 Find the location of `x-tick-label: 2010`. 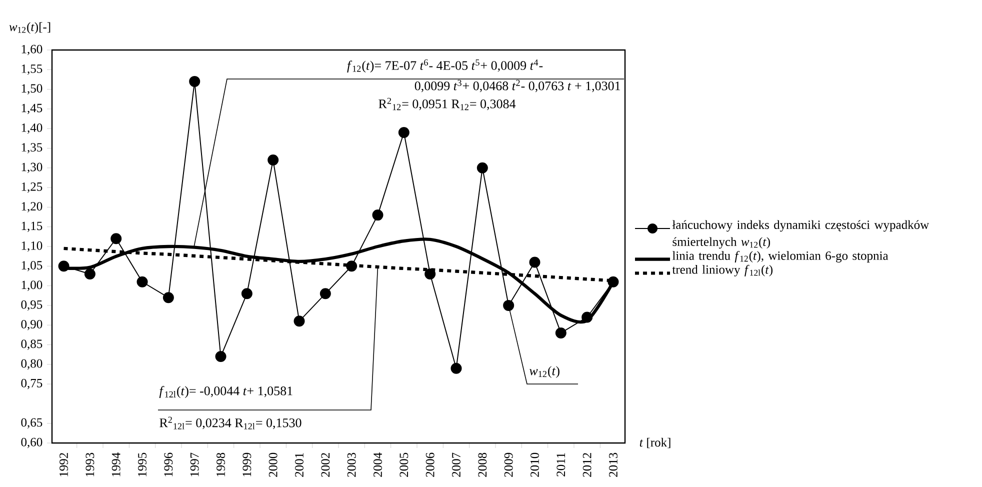

x-tick-label: 2010 is located at coordinates (534, 464).